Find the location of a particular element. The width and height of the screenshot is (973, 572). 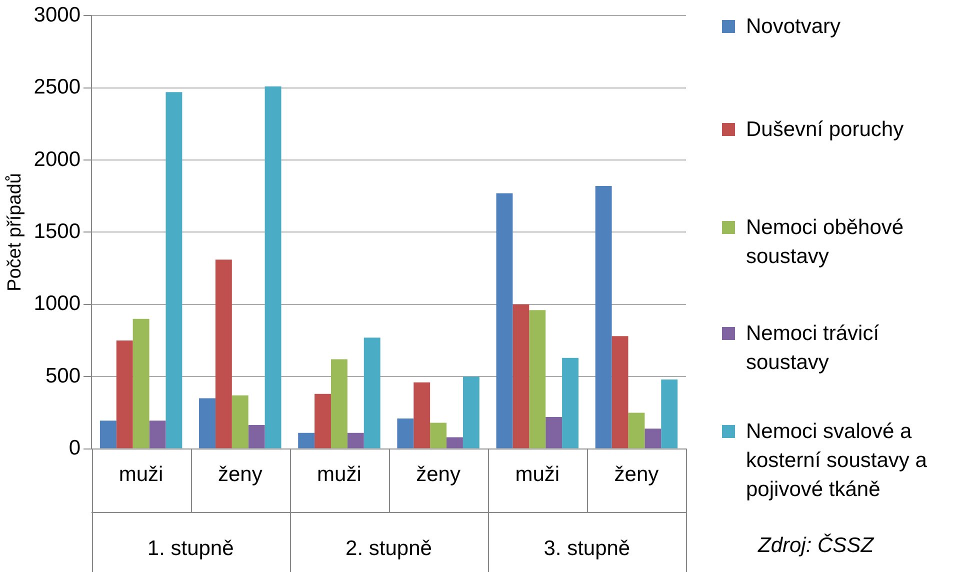

legend-label: Novotvary is located at coordinates (793, 27).